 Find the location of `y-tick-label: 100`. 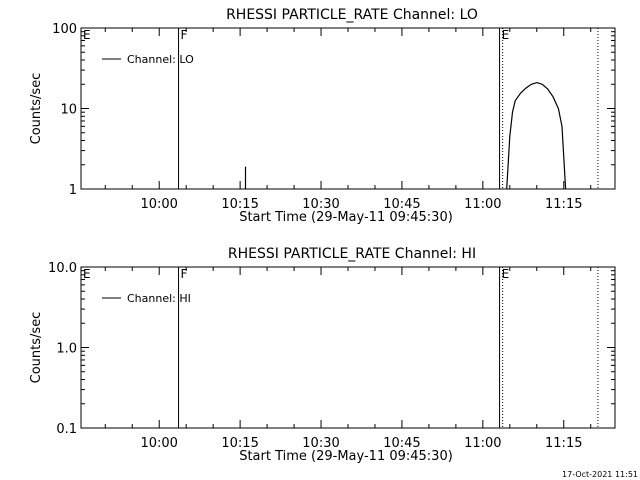

y-tick-label: 100 is located at coordinates (64, 29).